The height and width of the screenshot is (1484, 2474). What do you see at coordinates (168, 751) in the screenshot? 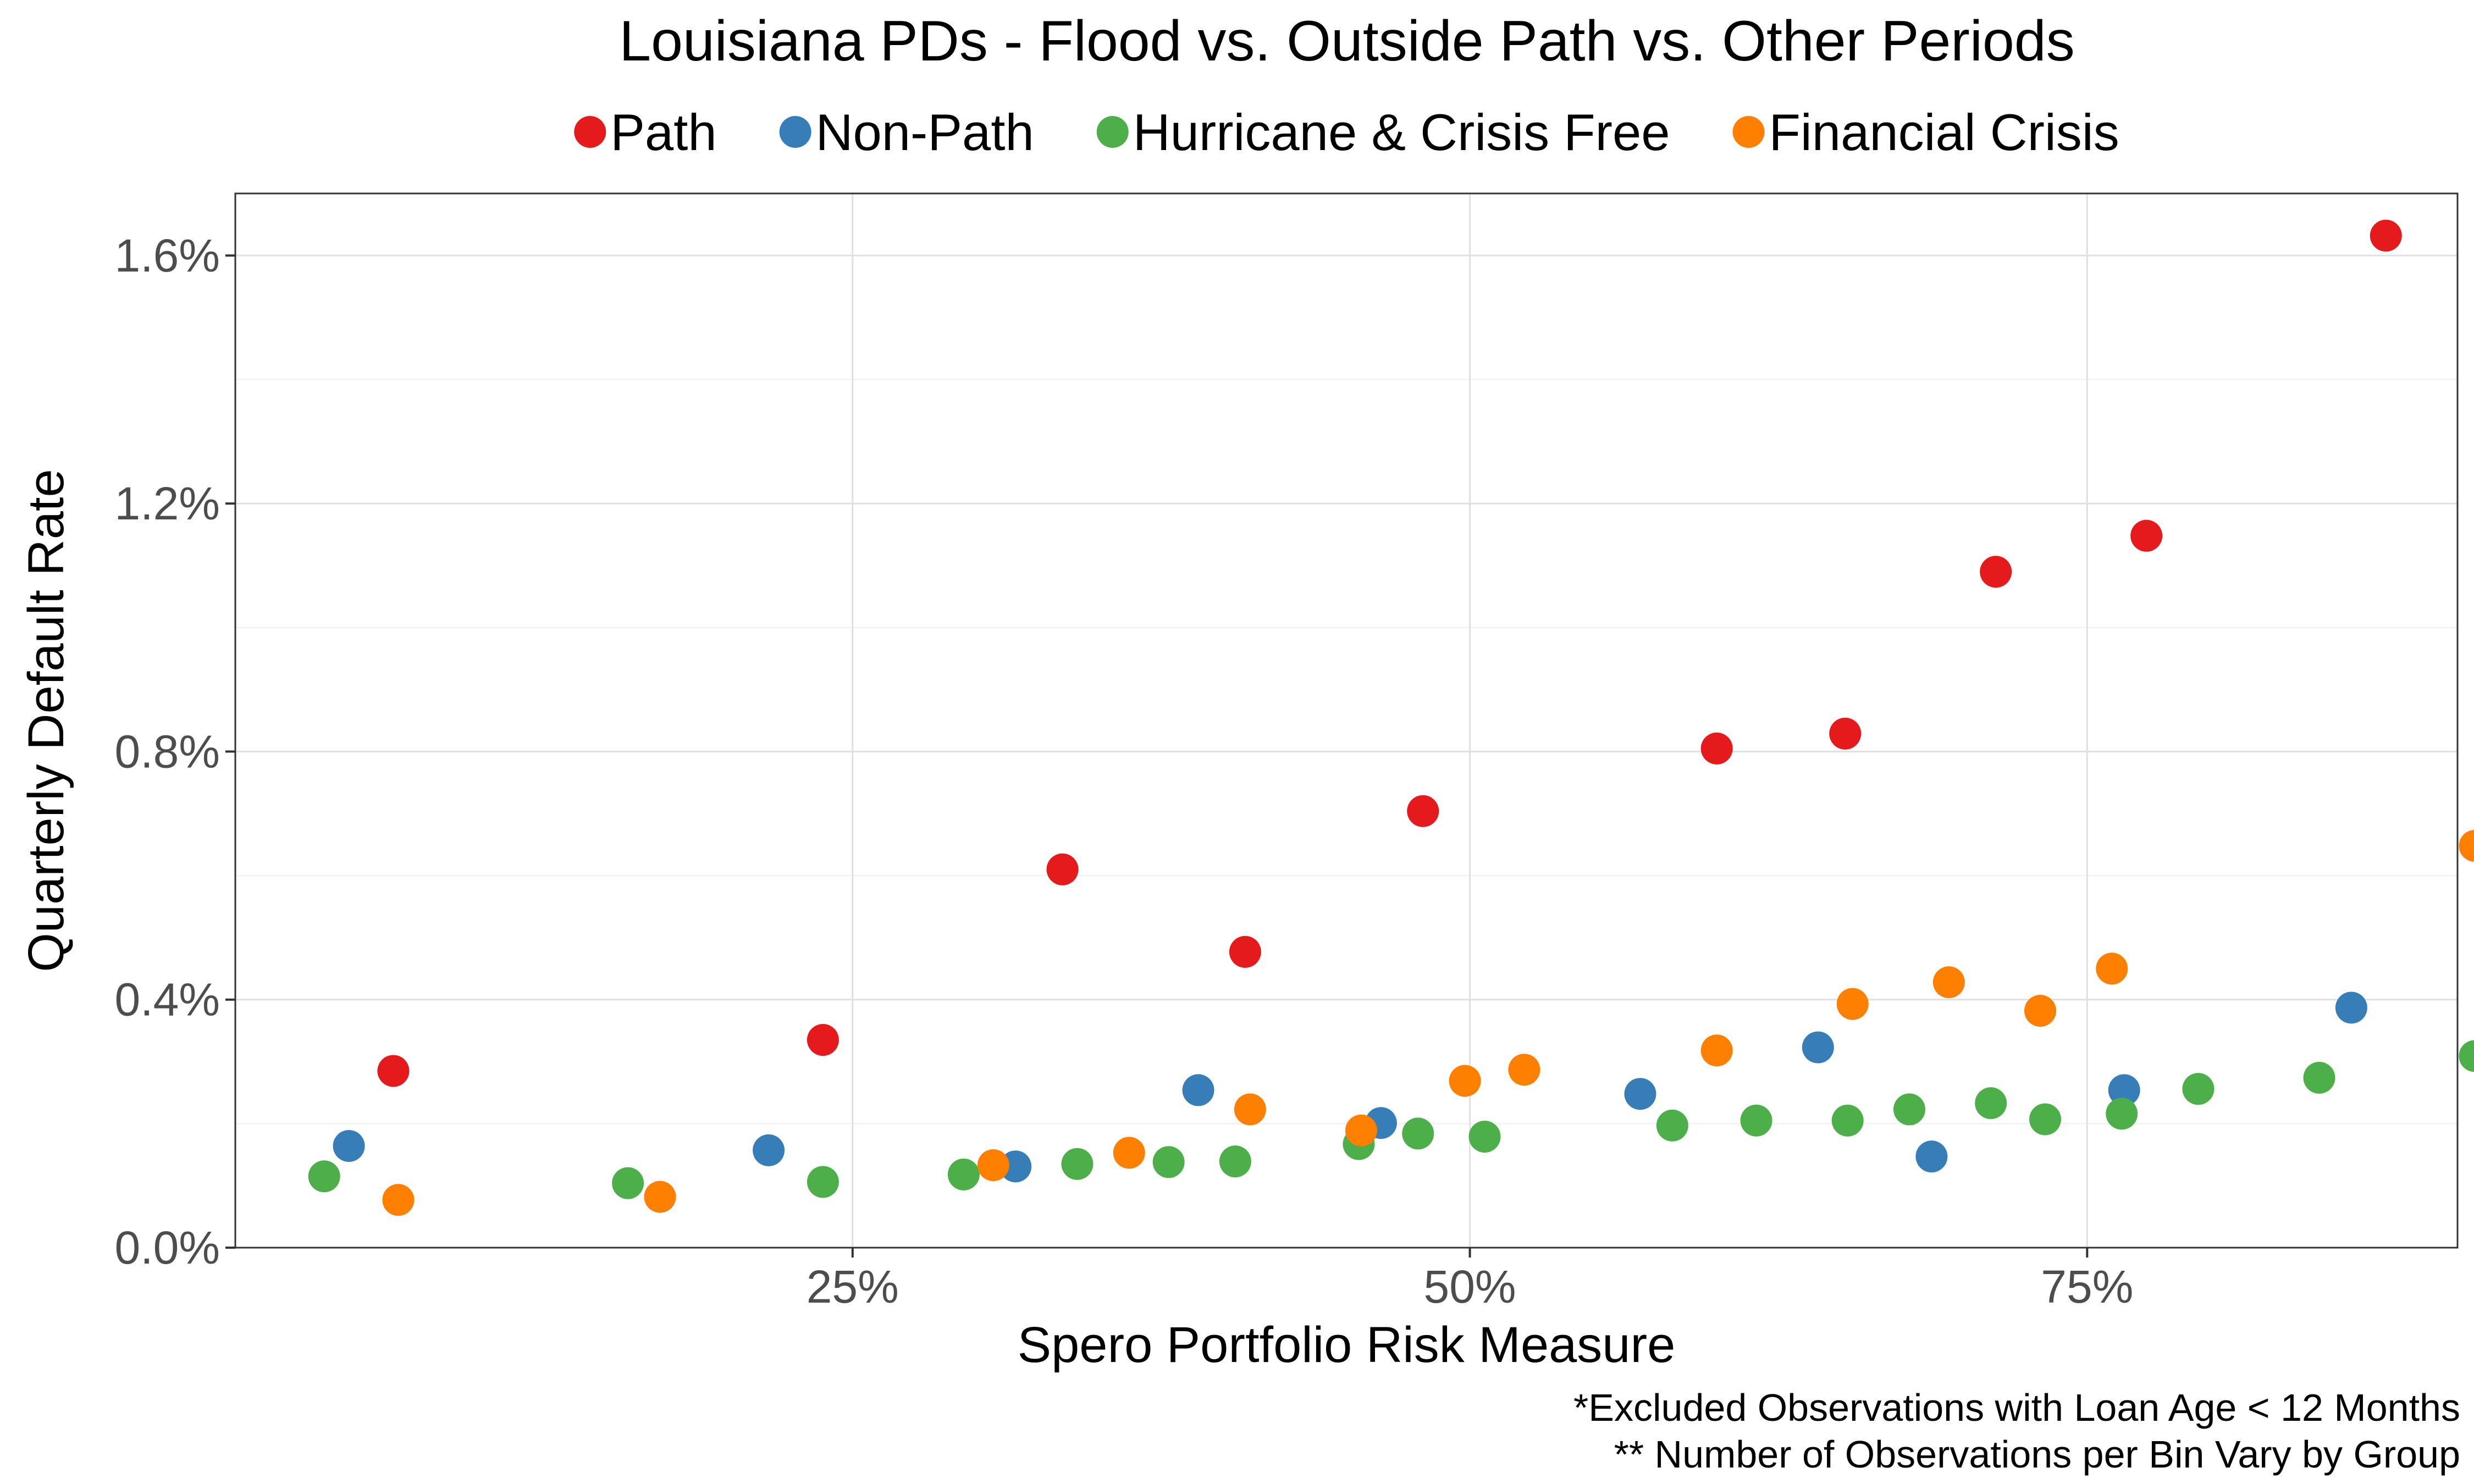
I see `y-tick-label: 0.8%` at bounding box center [168, 751].